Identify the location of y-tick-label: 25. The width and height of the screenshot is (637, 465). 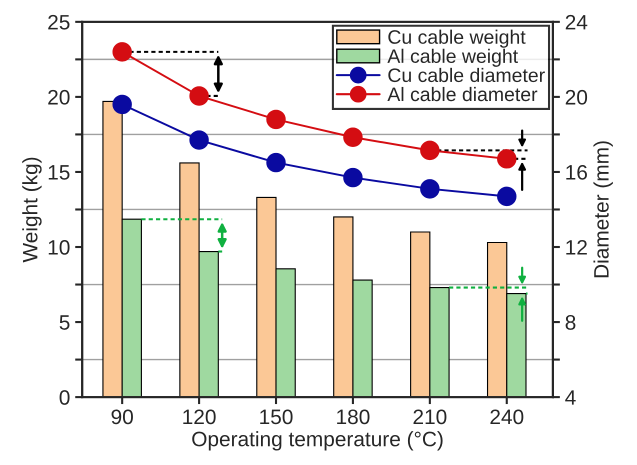
(59, 22).